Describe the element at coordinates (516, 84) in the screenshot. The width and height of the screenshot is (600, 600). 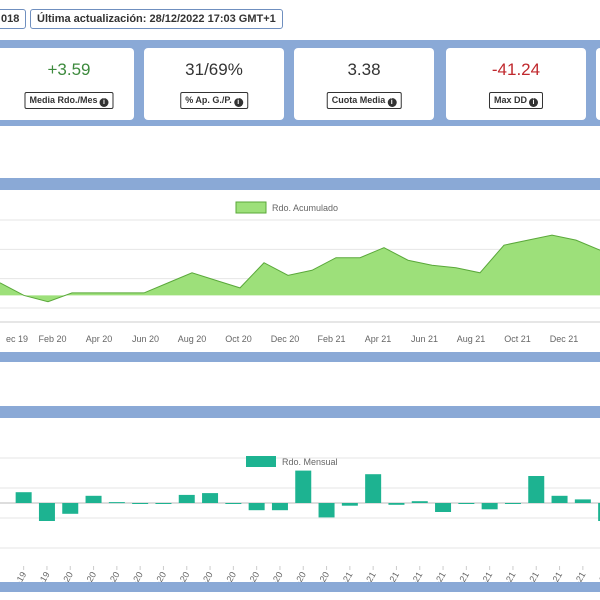
I see `kpi-card-max-dd: -41.24 Max DD i` at that location.